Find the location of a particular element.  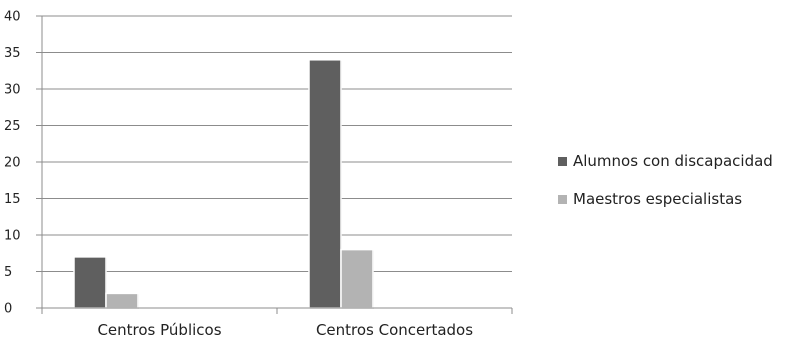

y-tick-label-25: 25 is located at coordinates (12, 126).